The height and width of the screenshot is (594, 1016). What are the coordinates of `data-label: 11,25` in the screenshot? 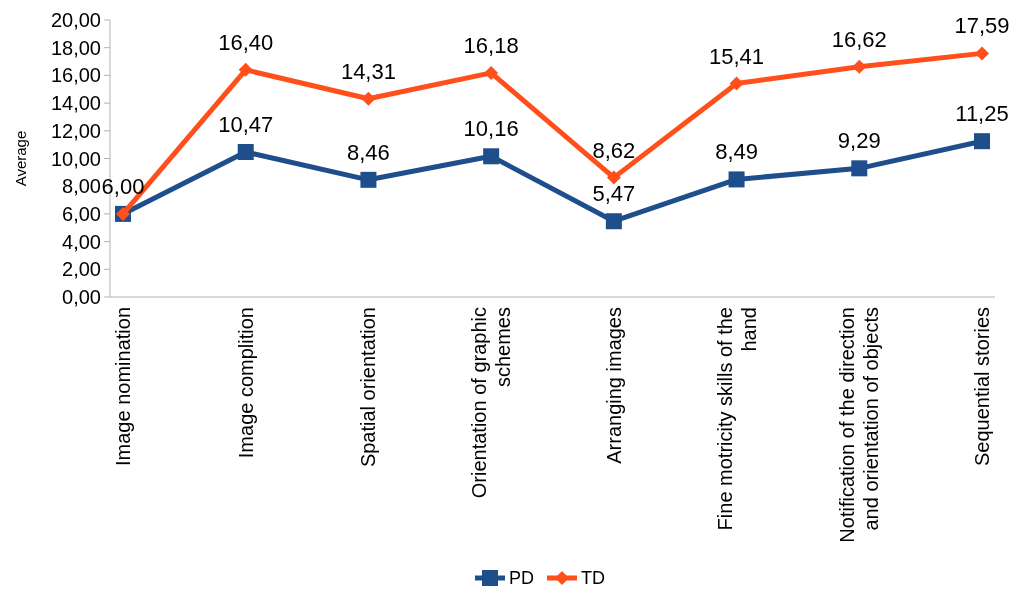 It's located at (982, 114).